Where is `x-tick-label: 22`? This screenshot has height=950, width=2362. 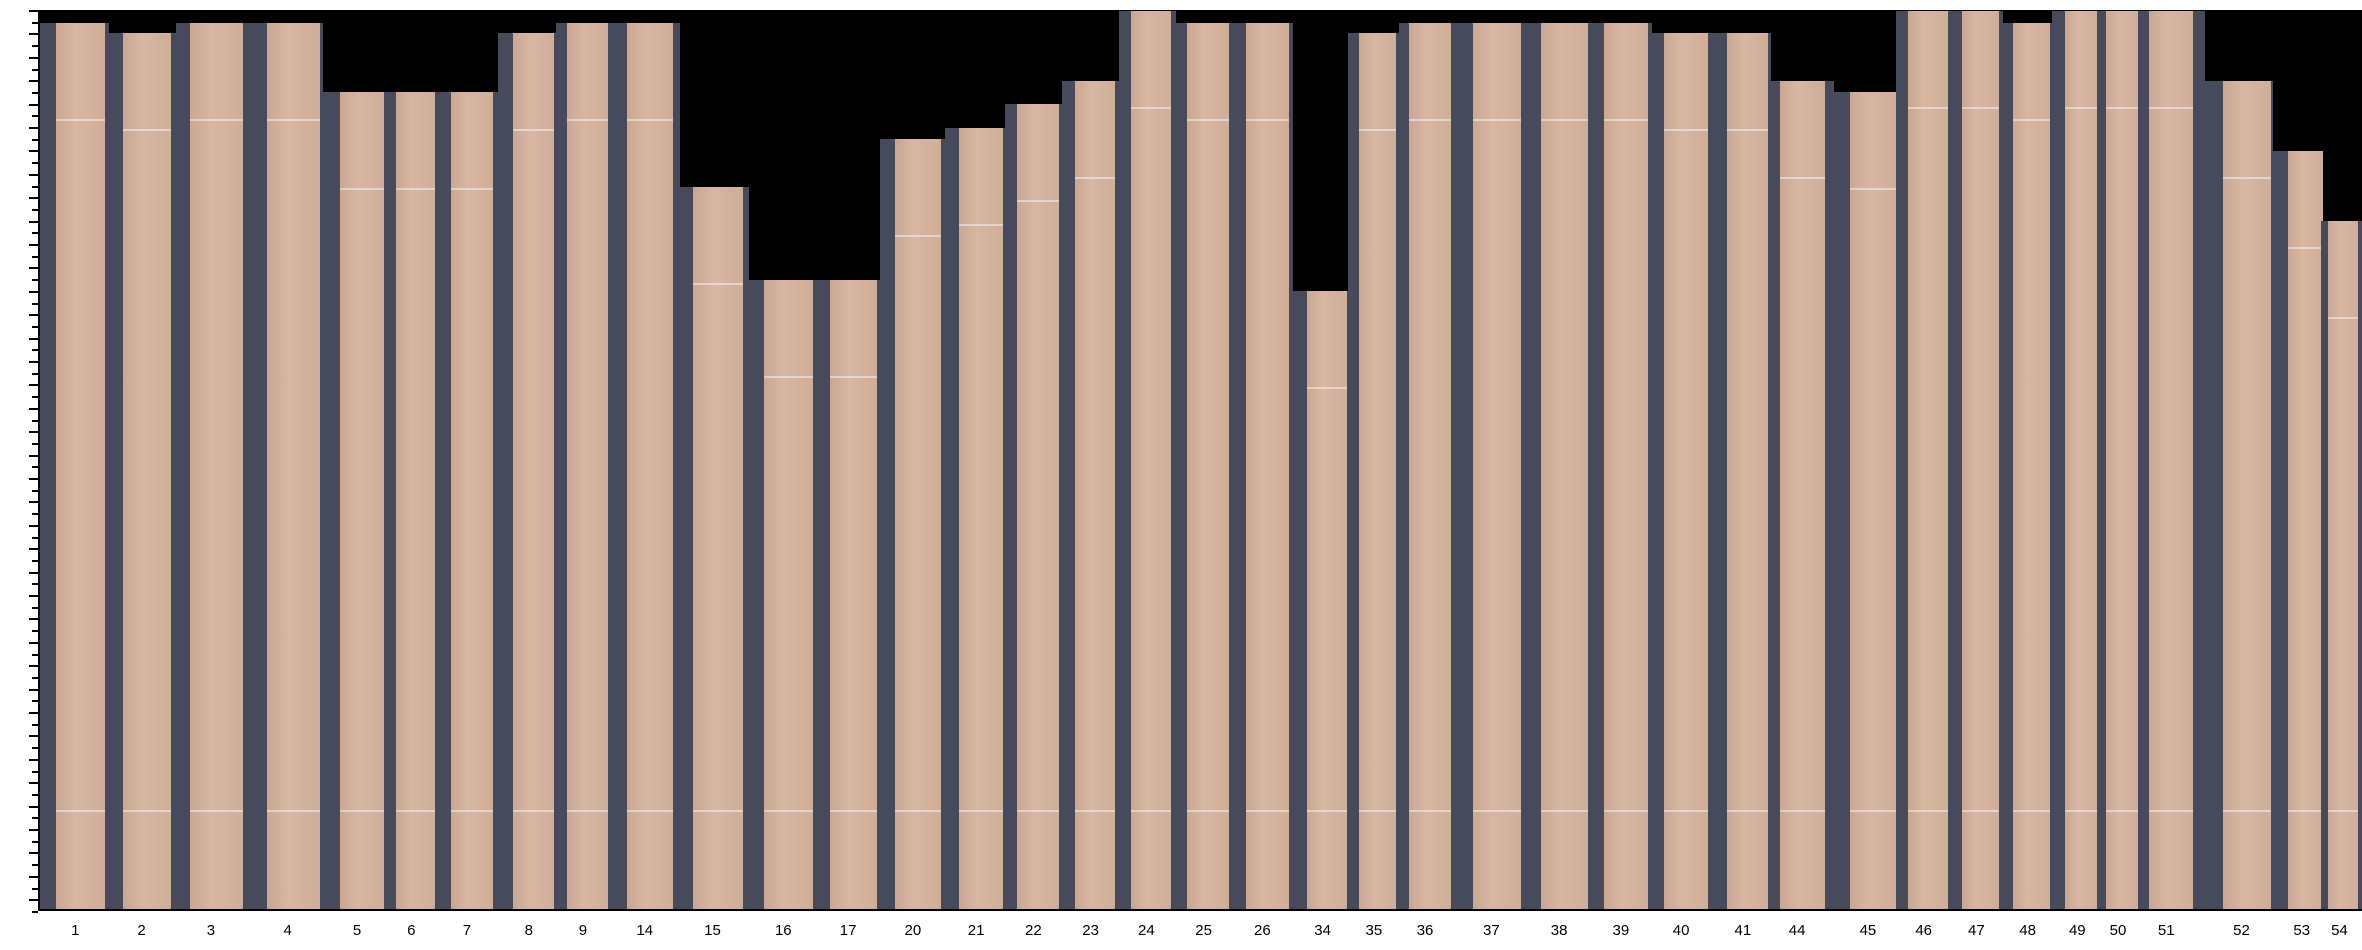
x-tick-label: 22 is located at coordinates (1033, 930).